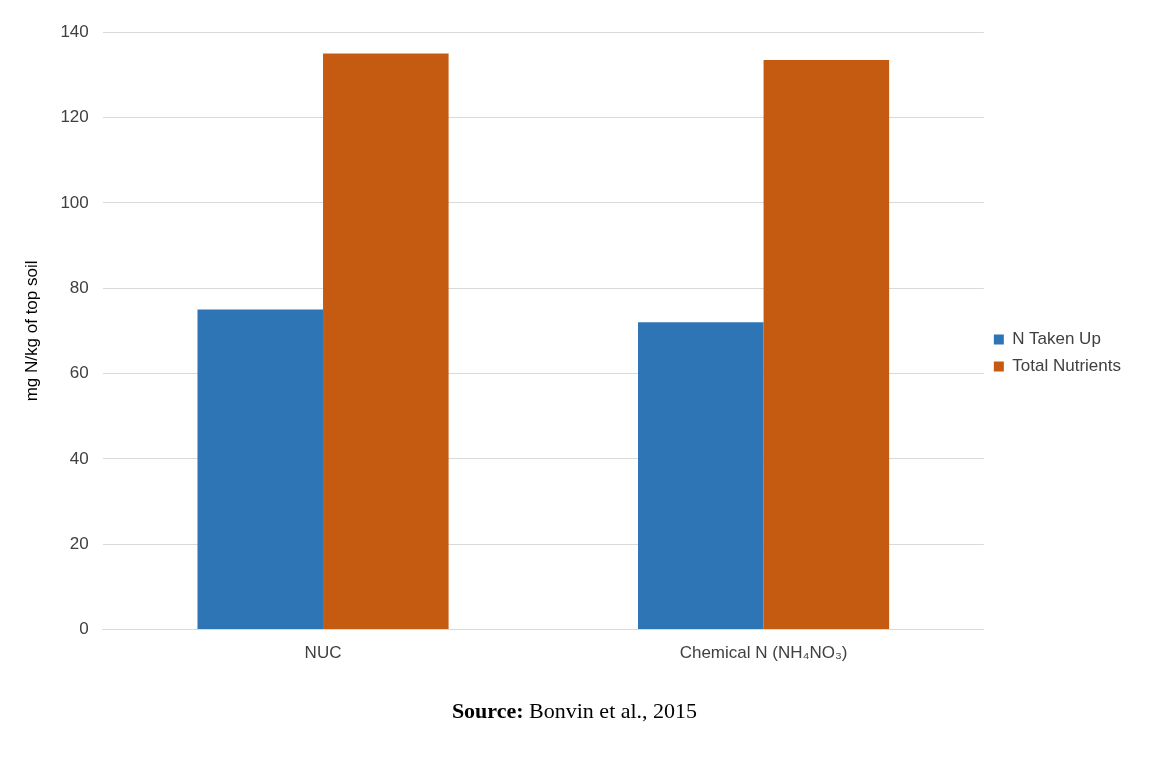  I want to click on y-tick-label: 100, so click(74, 202).